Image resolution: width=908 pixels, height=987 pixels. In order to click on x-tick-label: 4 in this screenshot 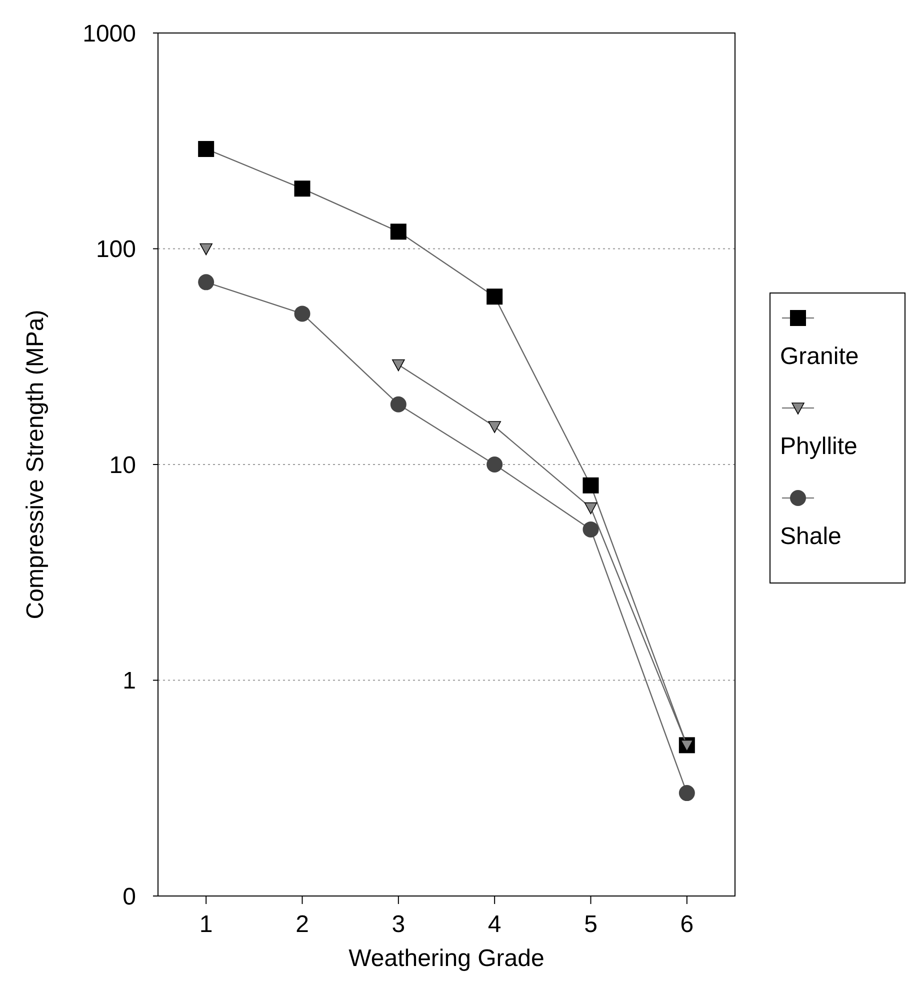, I will do `click(495, 924)`.